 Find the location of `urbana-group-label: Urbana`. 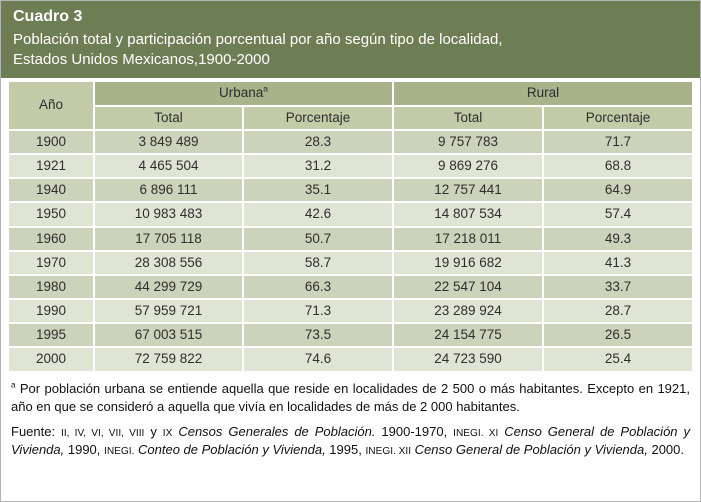

urbana-group-label: Urbana is located at coordinates (241, 93).